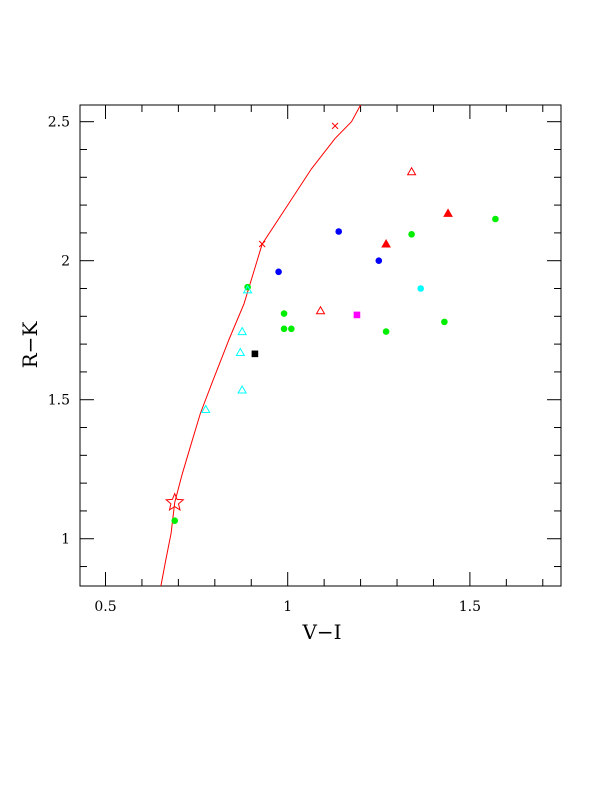  Describe the element at coordinates (321, 632) in the screenshot. I see `x-axis-label: V−I` at that location.